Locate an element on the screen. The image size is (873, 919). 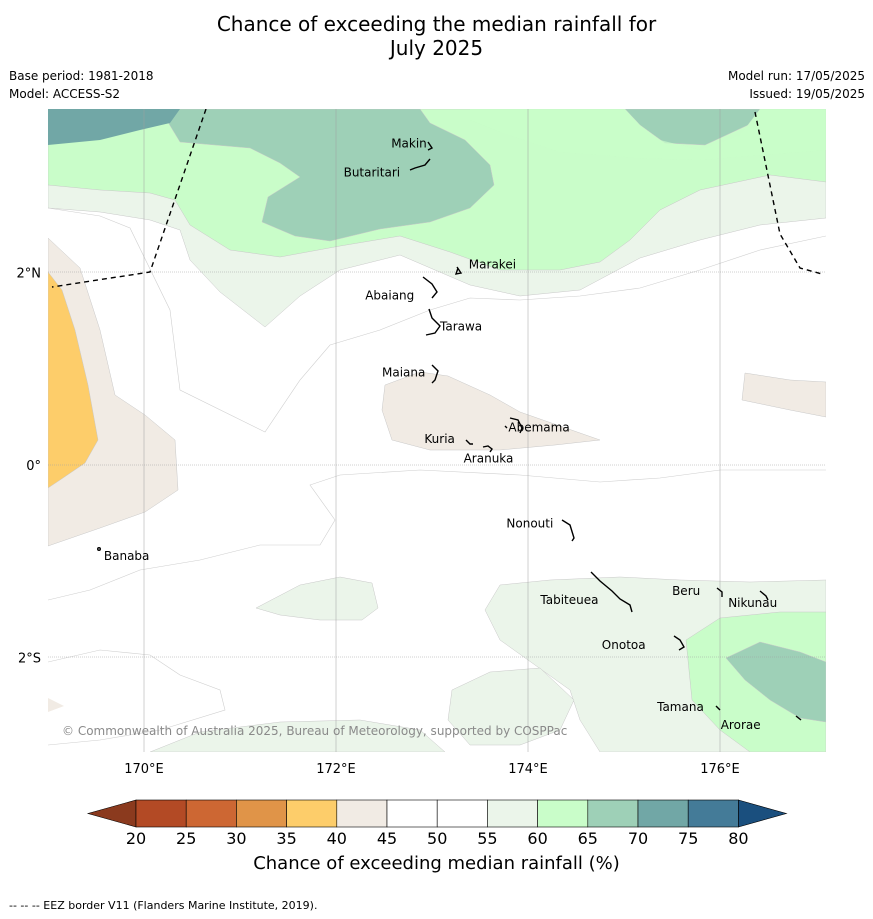
island-label-tabiteuea: Tabiteuea is located at coordinates (568, 600).